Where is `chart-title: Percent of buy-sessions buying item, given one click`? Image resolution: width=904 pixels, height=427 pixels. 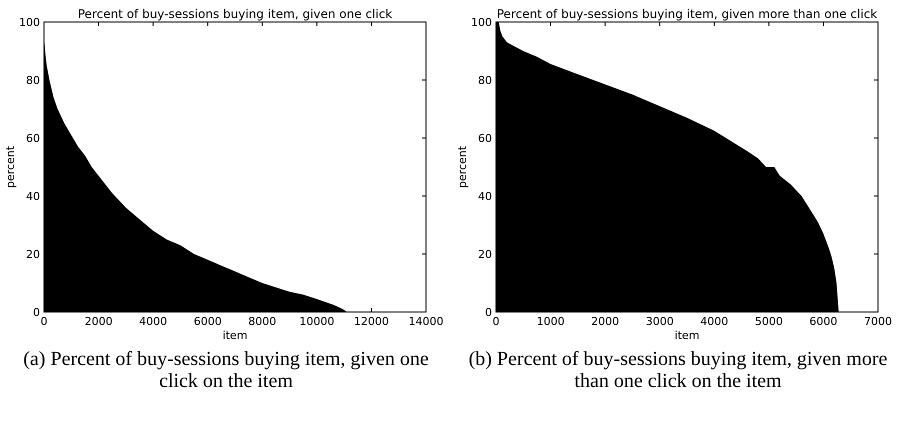
chart-title: Percent of buy-sessions buying item, given one click is located at coordinates (235, 14).